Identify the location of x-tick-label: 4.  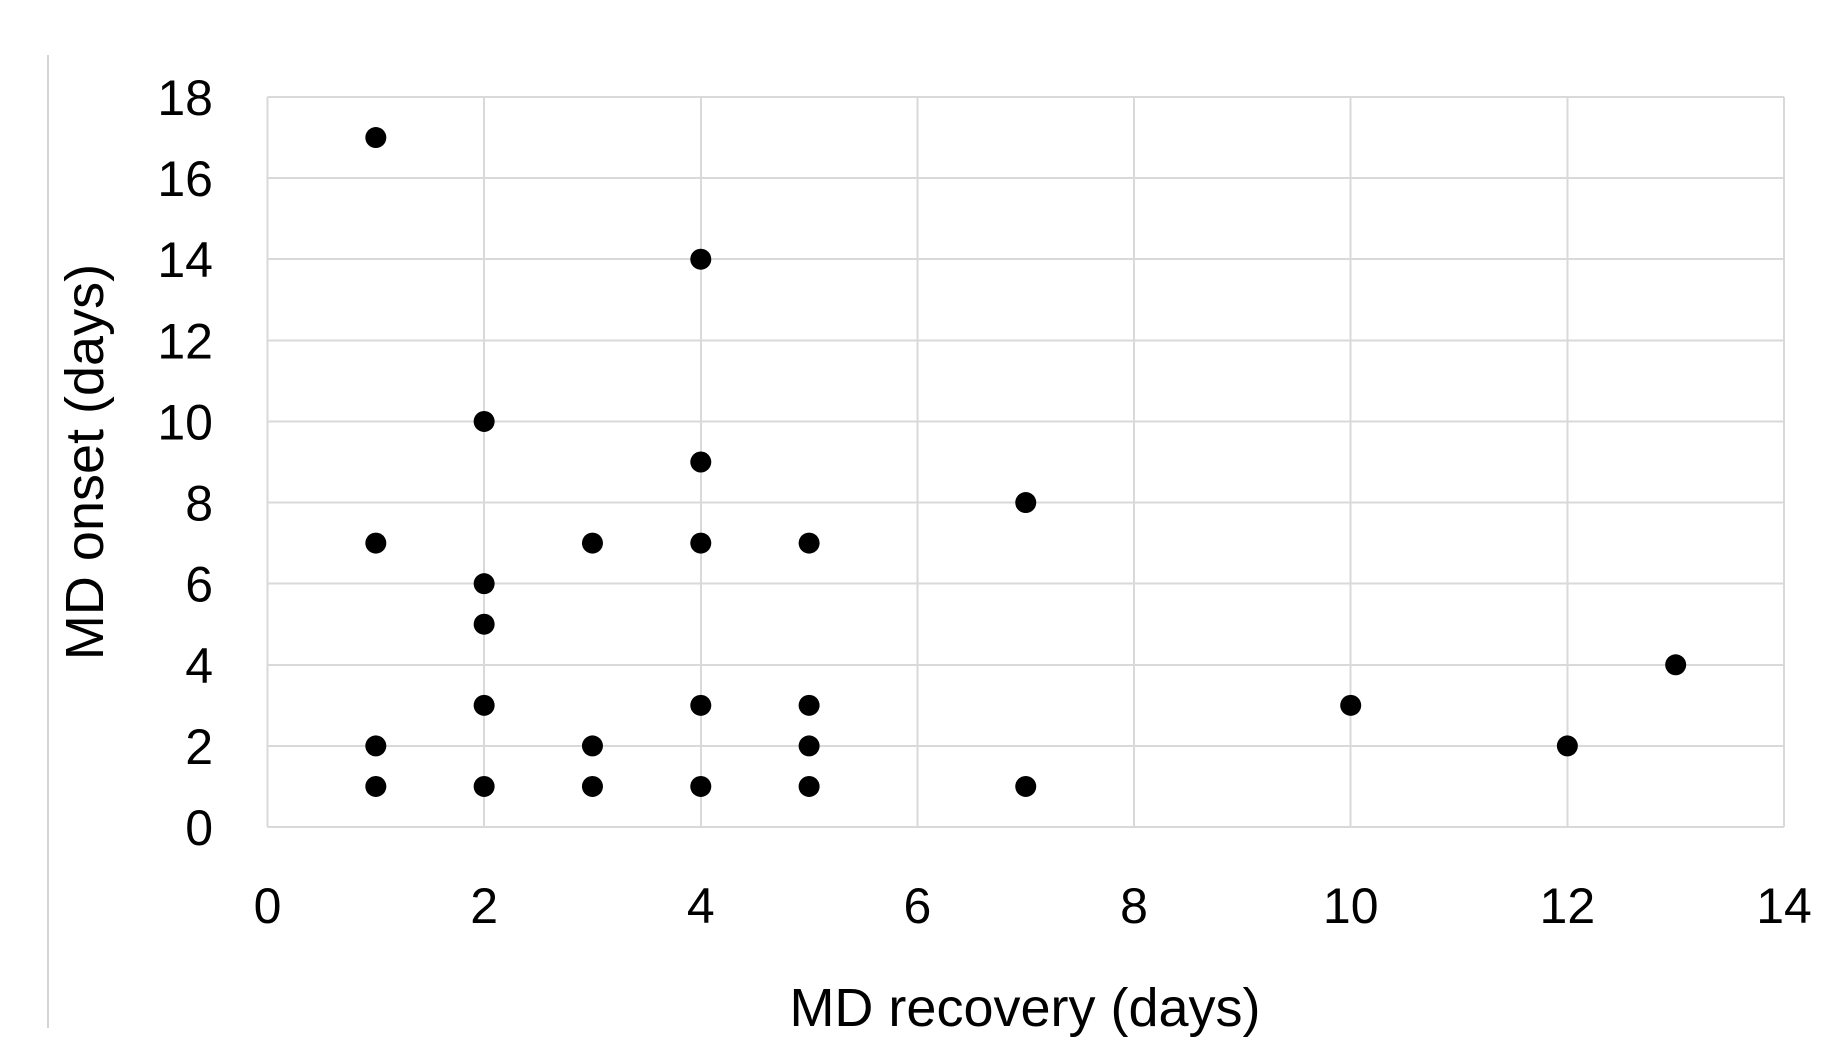
(701, 906).